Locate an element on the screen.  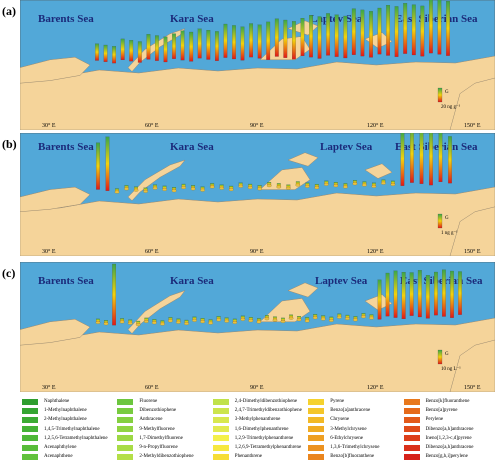
legend-label: 1,2,6,9-Tetramethylphenanthrene is located at coordinates (268, 448).